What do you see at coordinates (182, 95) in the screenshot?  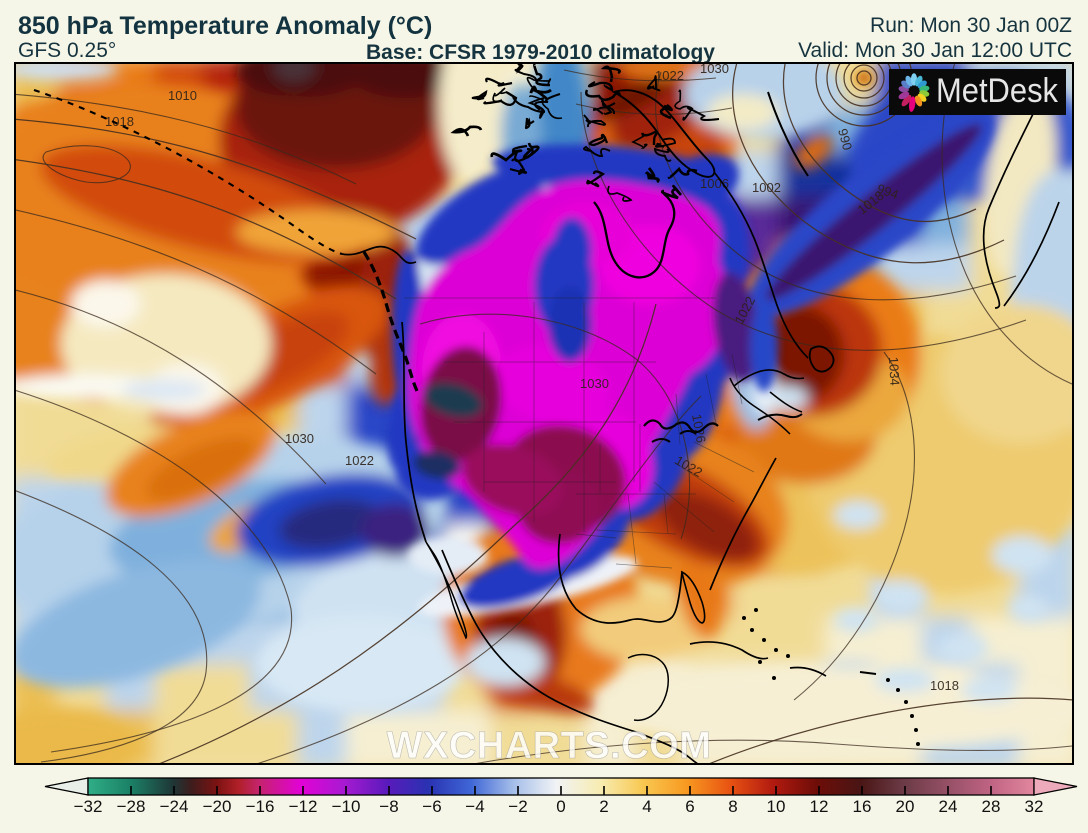 I see `svg-text: 1010` at bounding box center [182, 95].